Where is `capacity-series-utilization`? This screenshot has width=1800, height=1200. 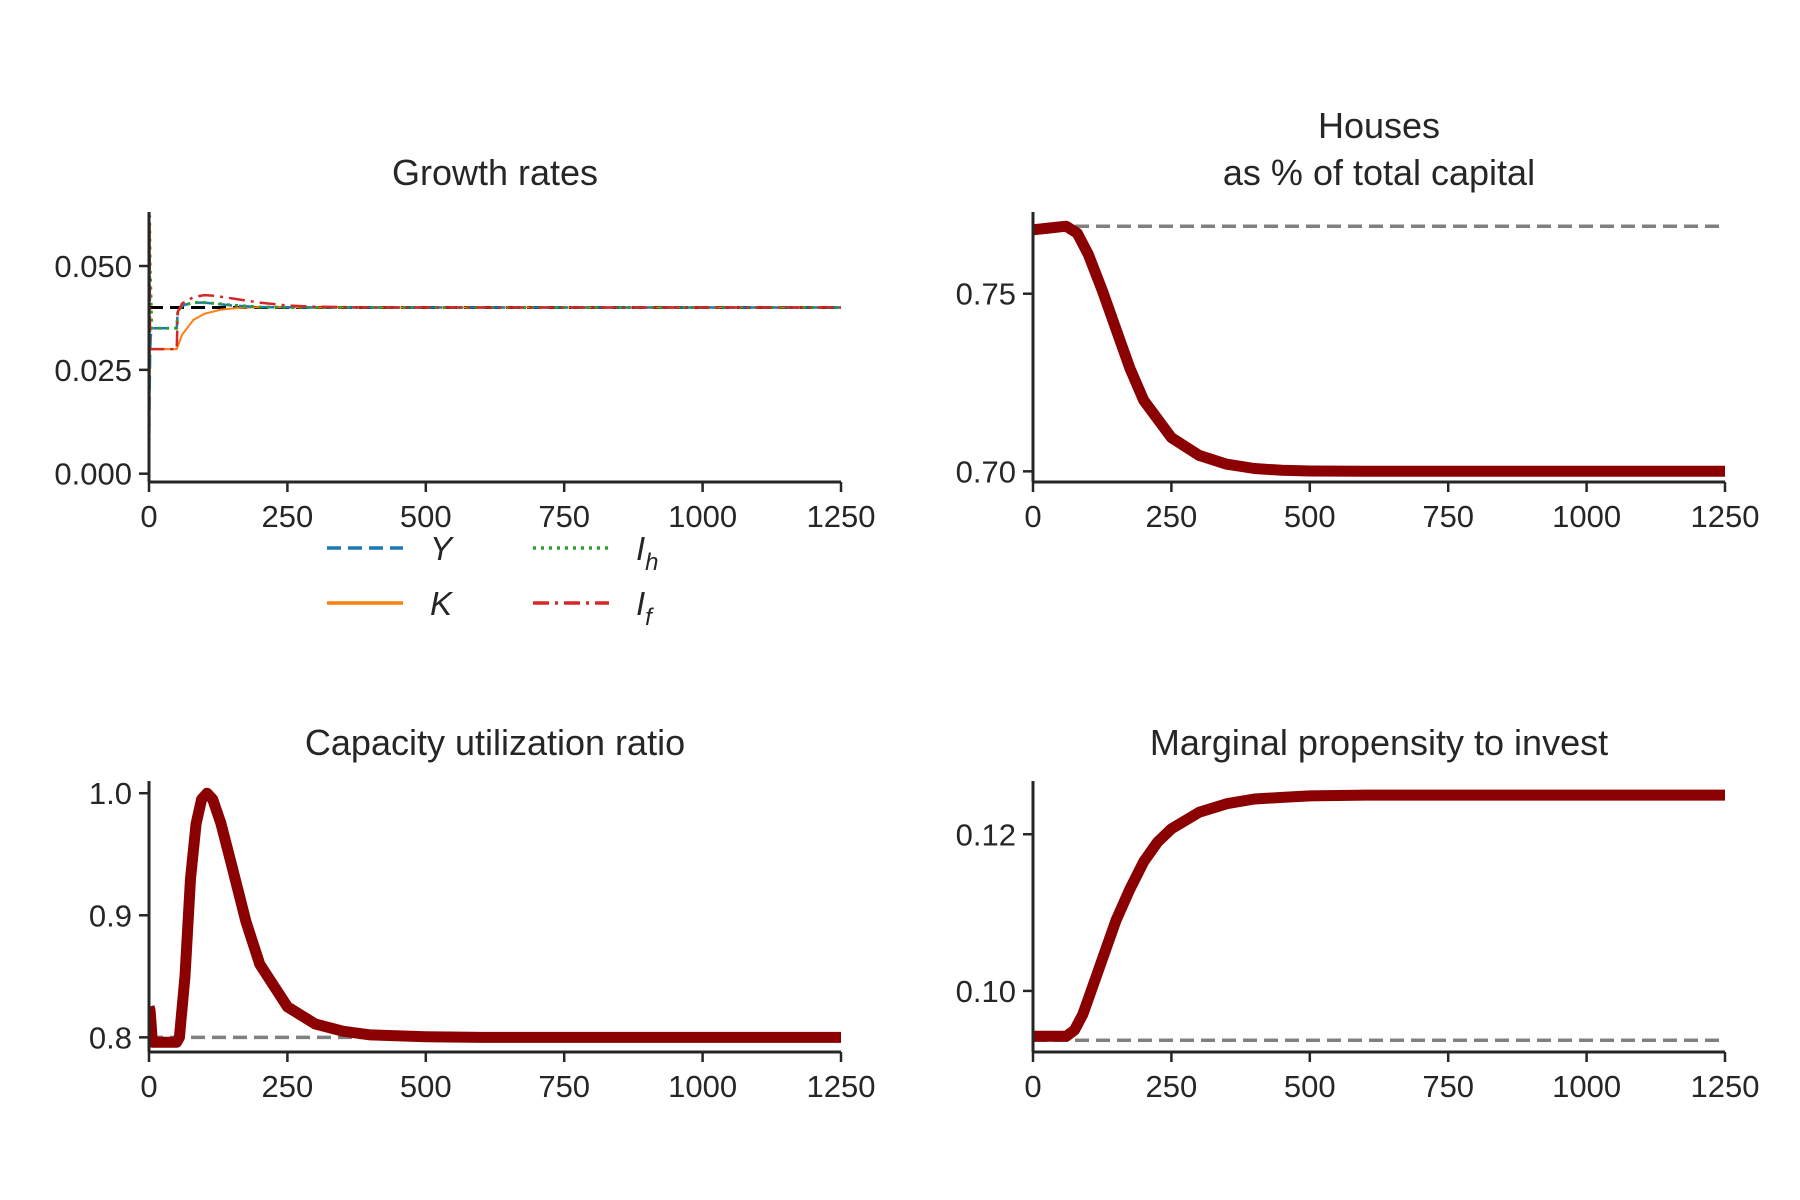
capacity-series-utilization is located at coordinates (495, 917).